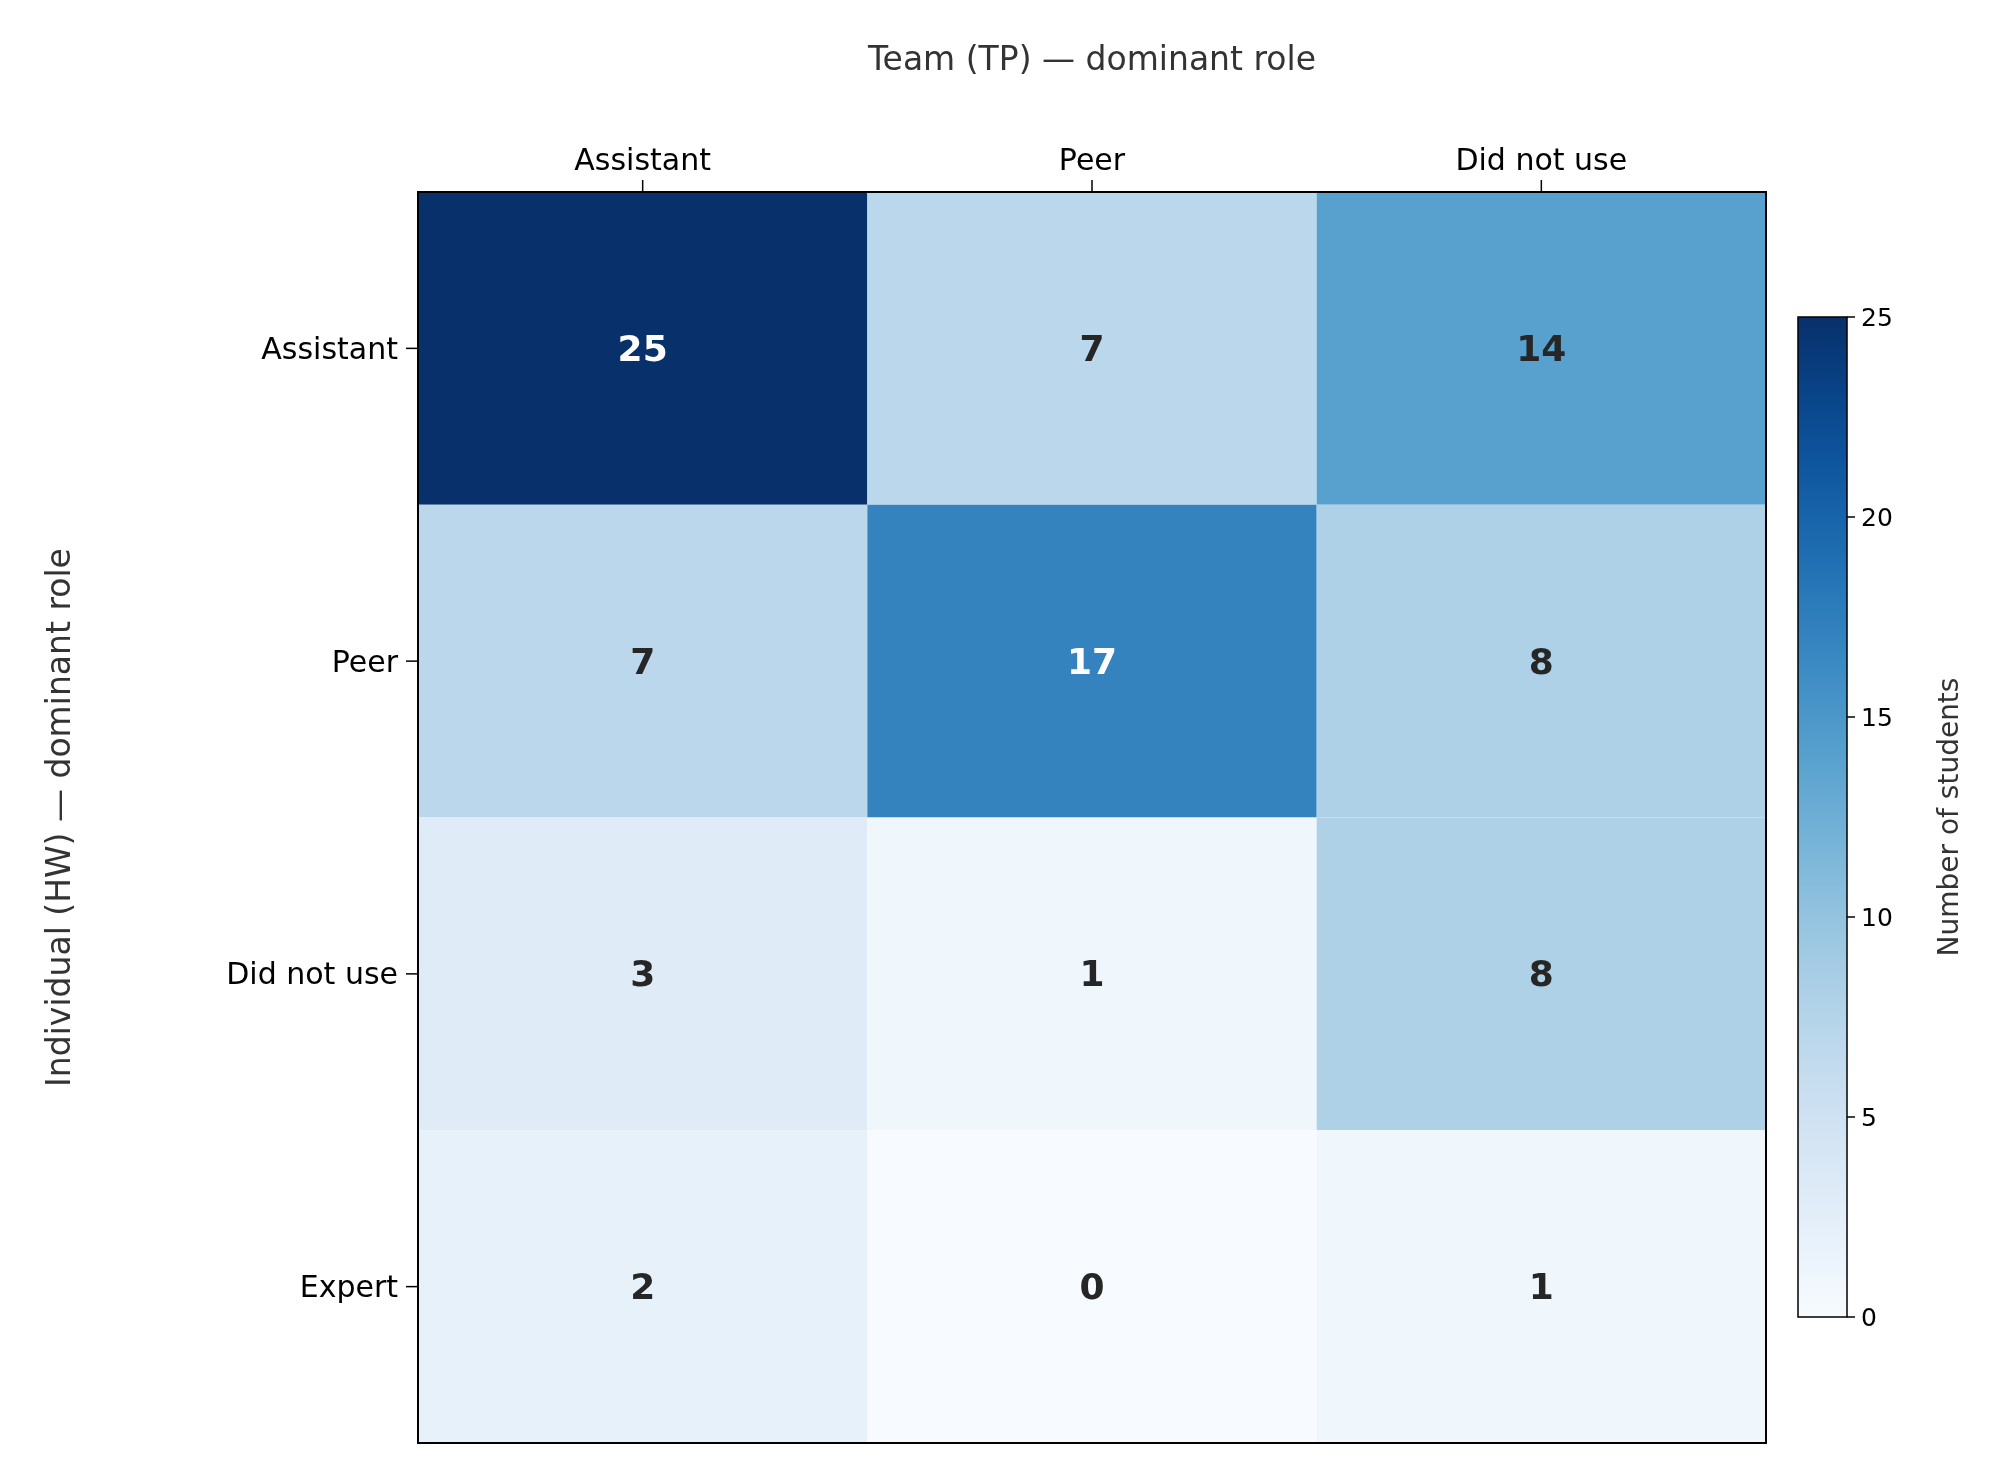  Describe the element at coordinates (1541, 348) in the screenshot. I see `data-label: 14` at that location.